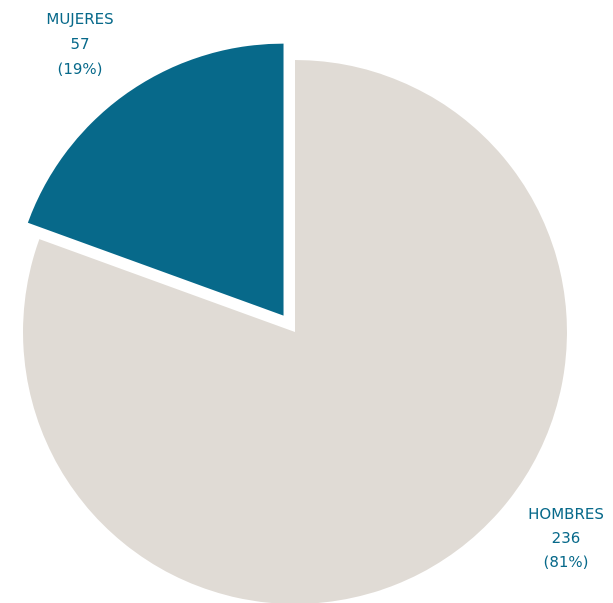  Describe the element at coordinates (79, 19) in the screenshot. I see `mujeres-name-label: MUJERES` at that location.